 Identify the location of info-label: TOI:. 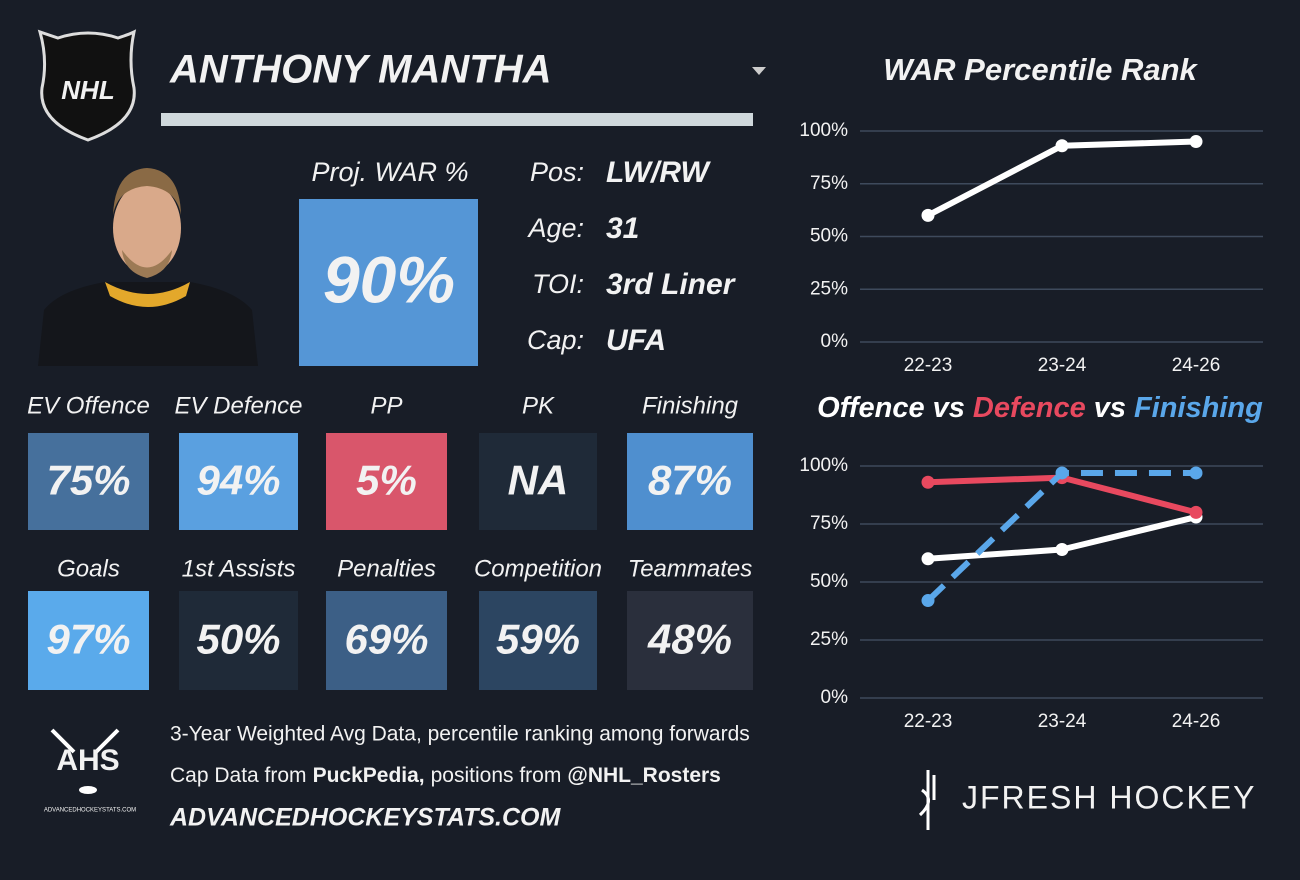
(558, 284).